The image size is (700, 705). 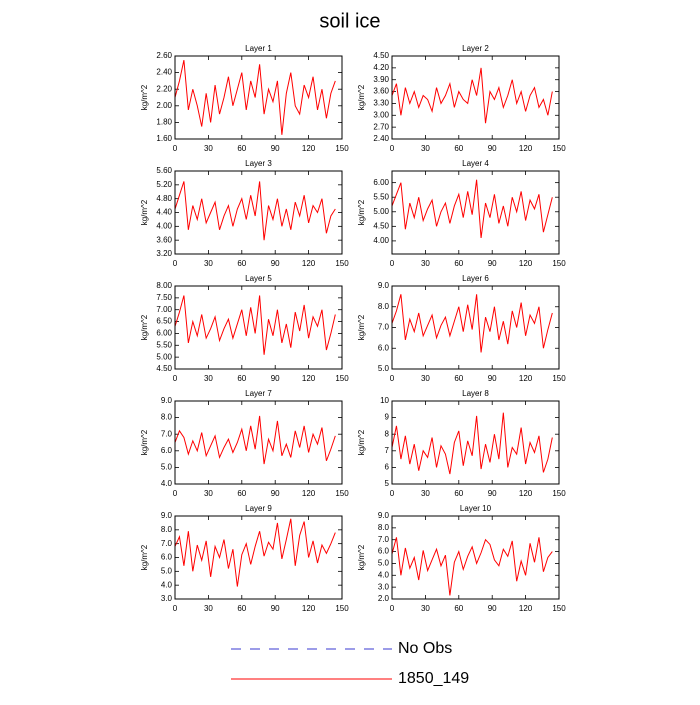 What do you see at coordinates (164, 212) in the screenshot?
I see `y-tick-label: 4.40` at bounding box center [164, 212].